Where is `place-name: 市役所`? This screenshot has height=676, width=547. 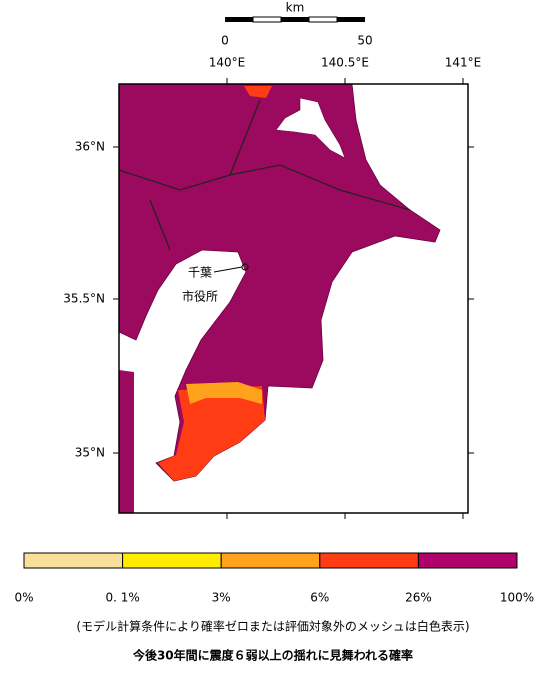 place-name: 市役所 is located at coordinates (200, 296).